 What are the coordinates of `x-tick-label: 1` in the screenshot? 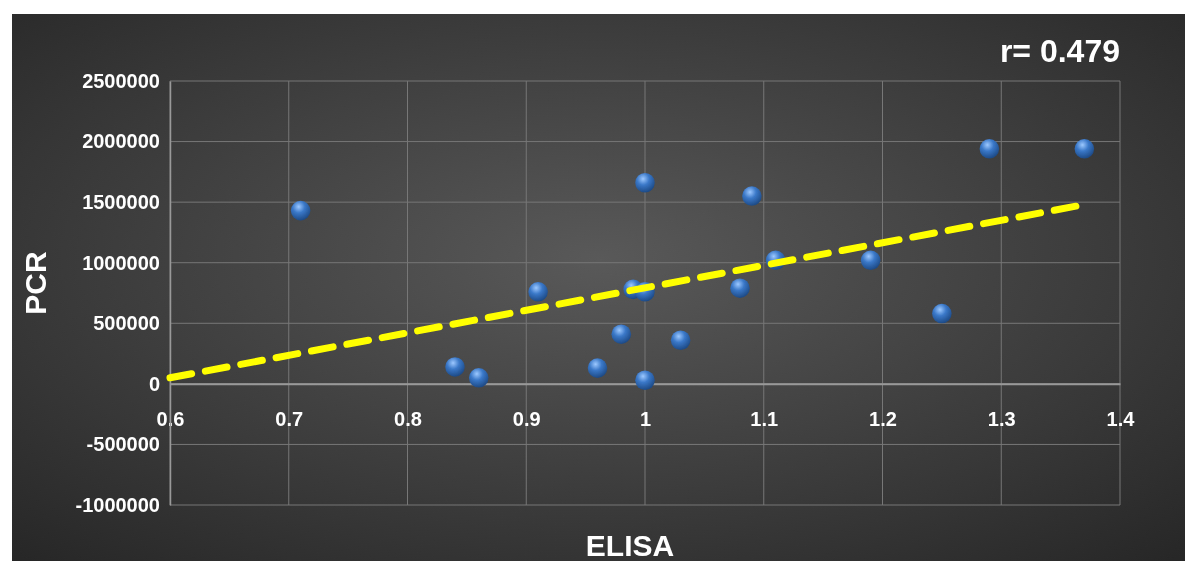 It's located at (645, 419).